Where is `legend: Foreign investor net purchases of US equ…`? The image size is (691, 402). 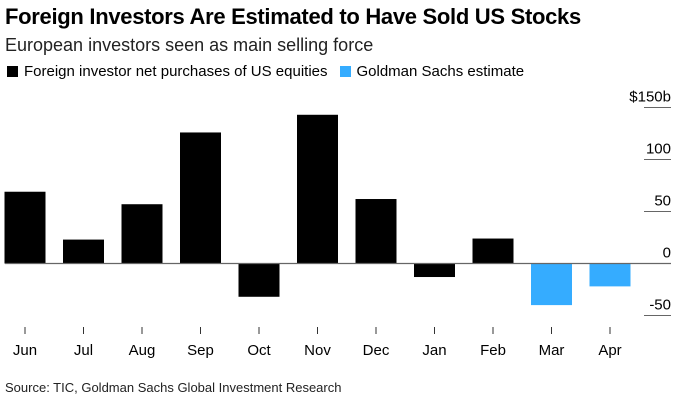
legend: Foreign investor net purchases of US equ… is located at coordinates (271, 71).